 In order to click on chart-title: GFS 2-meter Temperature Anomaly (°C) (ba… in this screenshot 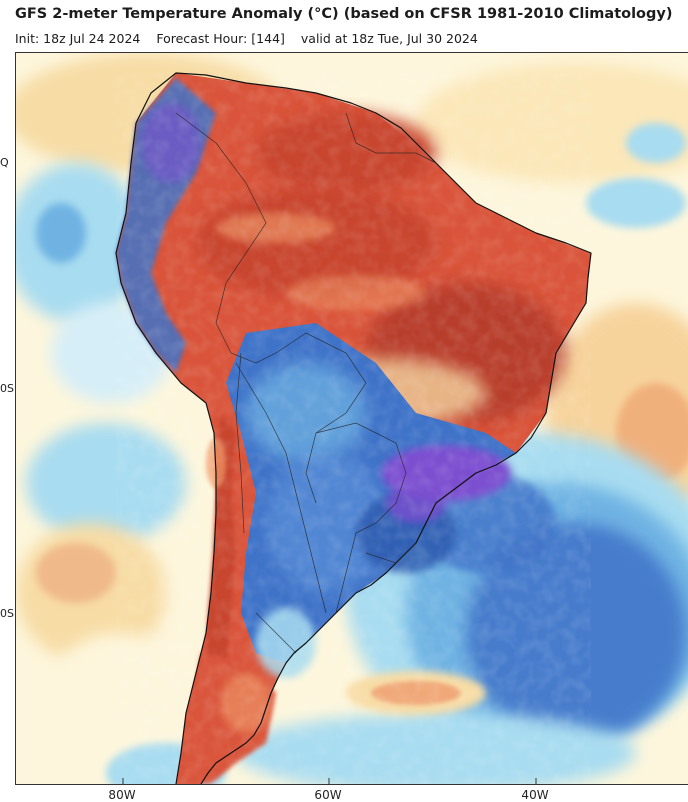, I will do `click(344, 14)`.